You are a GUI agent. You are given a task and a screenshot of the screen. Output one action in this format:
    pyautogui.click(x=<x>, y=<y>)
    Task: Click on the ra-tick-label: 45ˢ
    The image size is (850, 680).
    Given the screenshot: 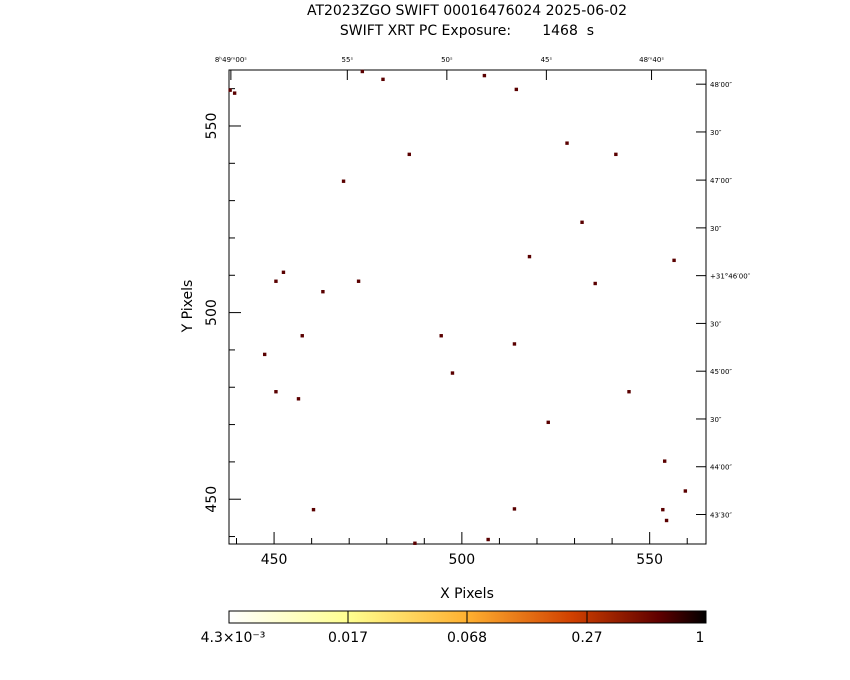 What is the action you would take?
    pyautogui.click(x=547, y=60)
    